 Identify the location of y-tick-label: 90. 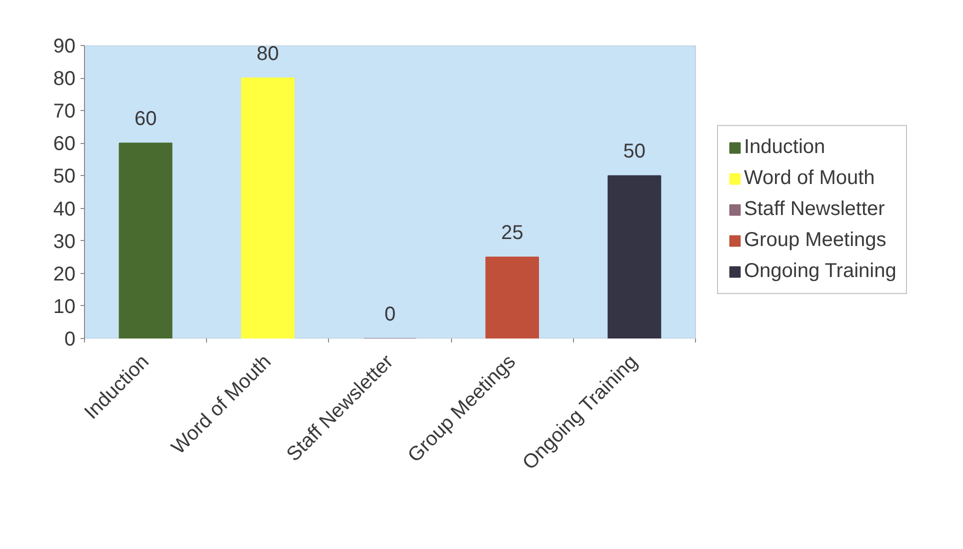
(64, 47).